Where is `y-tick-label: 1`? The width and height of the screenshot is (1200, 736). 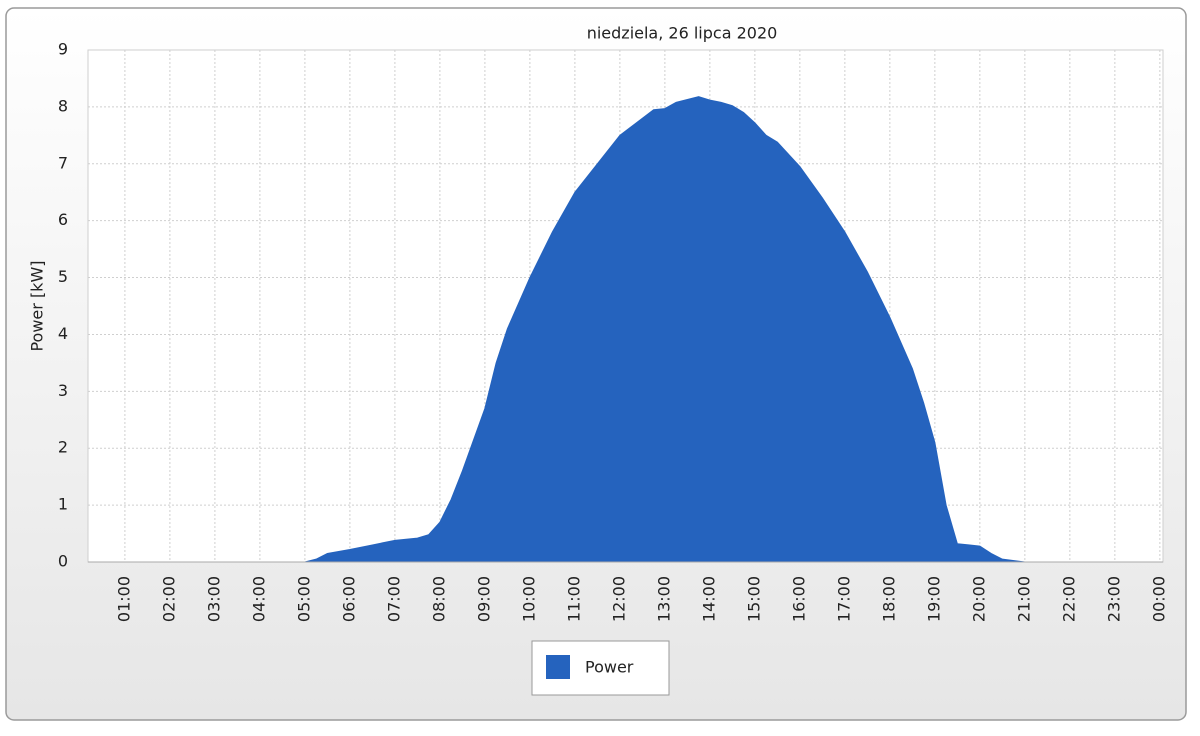 y-tick-label: 1 is located at coordinates (63, 504).